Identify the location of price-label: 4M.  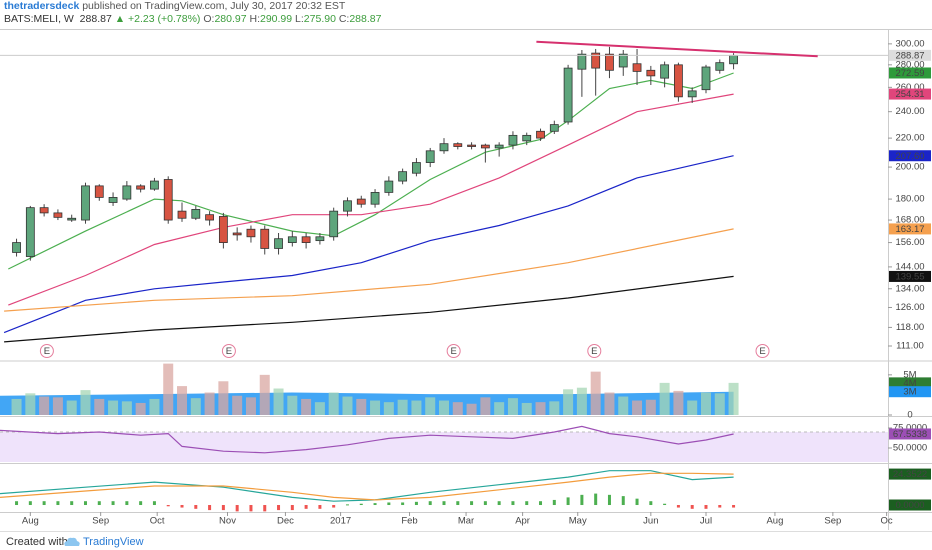
(909, 383).